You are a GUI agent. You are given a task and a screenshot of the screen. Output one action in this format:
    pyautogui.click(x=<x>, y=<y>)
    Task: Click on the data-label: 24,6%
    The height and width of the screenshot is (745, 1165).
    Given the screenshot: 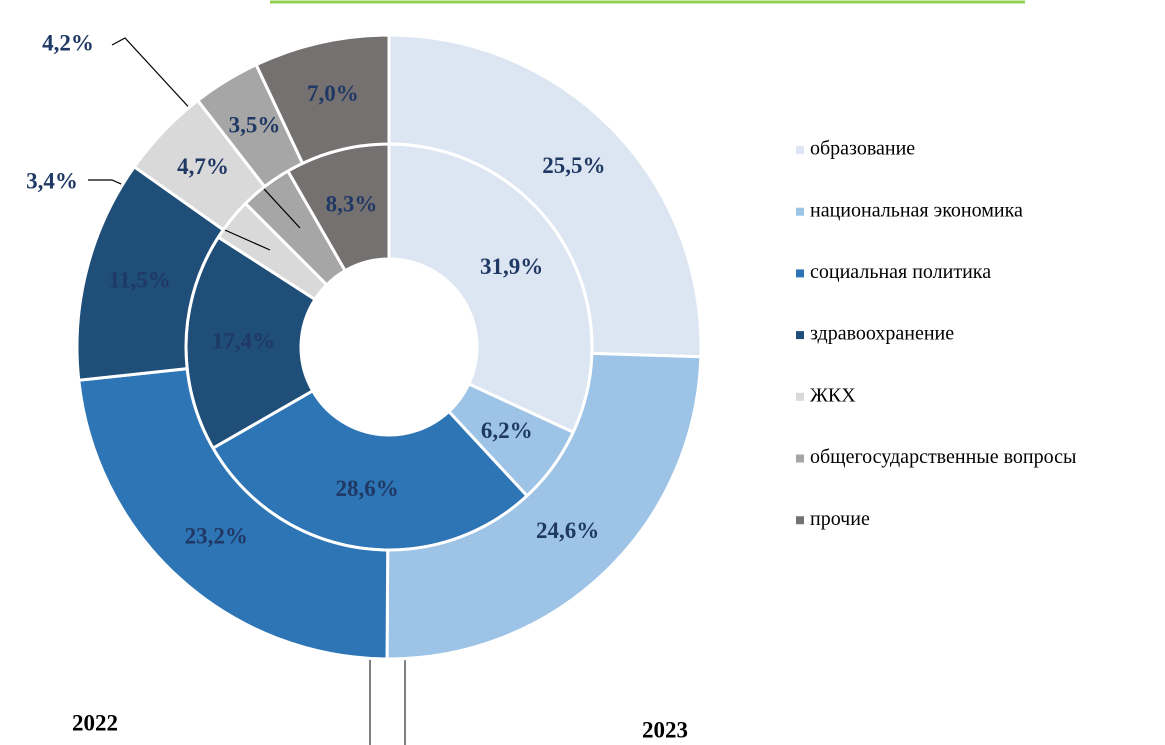 What is the action you would take?
    pyautogui.click(x=567, y=530)
    